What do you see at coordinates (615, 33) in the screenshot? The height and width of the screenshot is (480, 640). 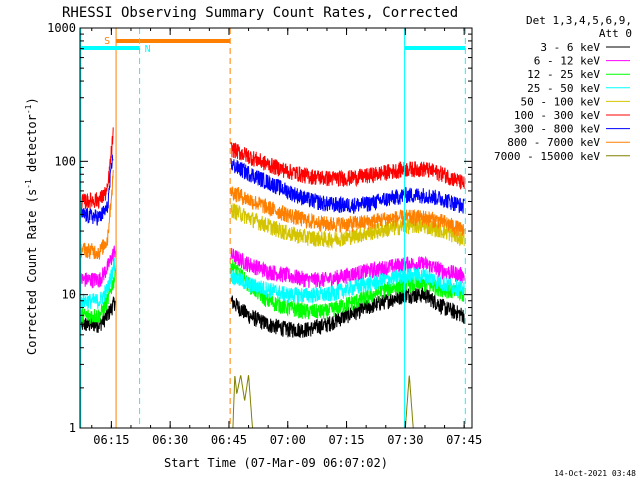 I see `legend-title-attenuator: Att 0` at bounding box center [615, 33].